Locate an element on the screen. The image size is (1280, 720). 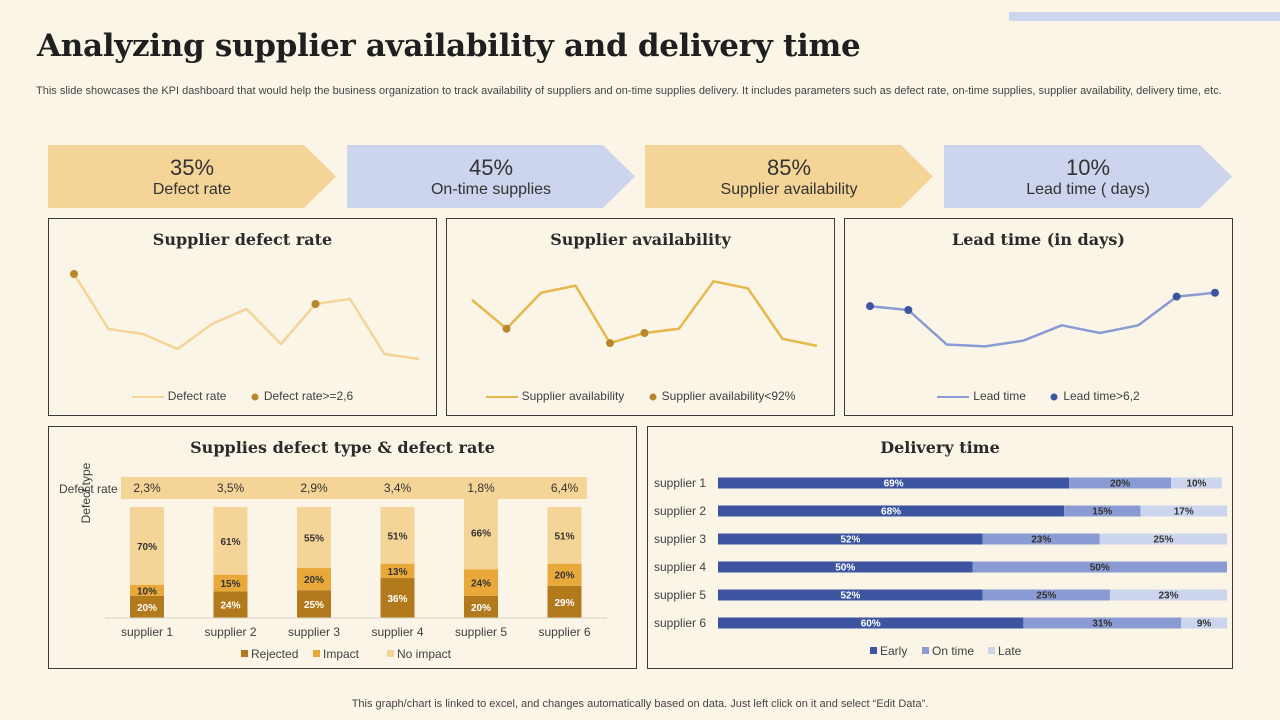
kpi-value: 45% is located at coordinates (491, 167).